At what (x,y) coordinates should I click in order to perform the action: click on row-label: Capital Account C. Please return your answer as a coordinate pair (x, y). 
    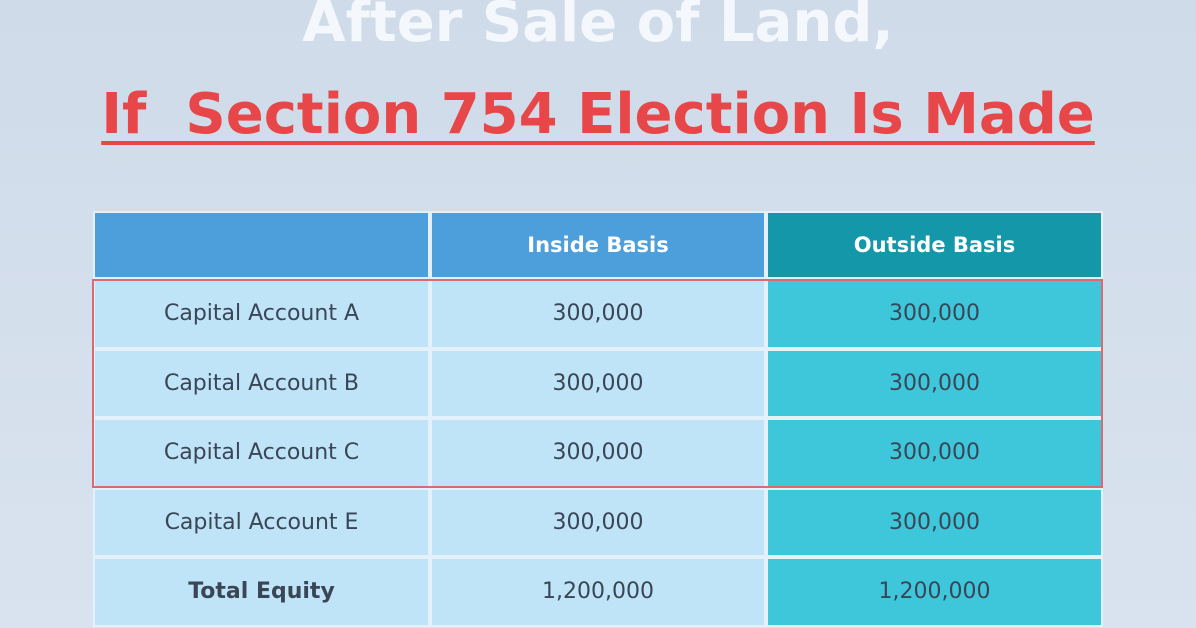
    Looking at the image, I should click on (261, 453).